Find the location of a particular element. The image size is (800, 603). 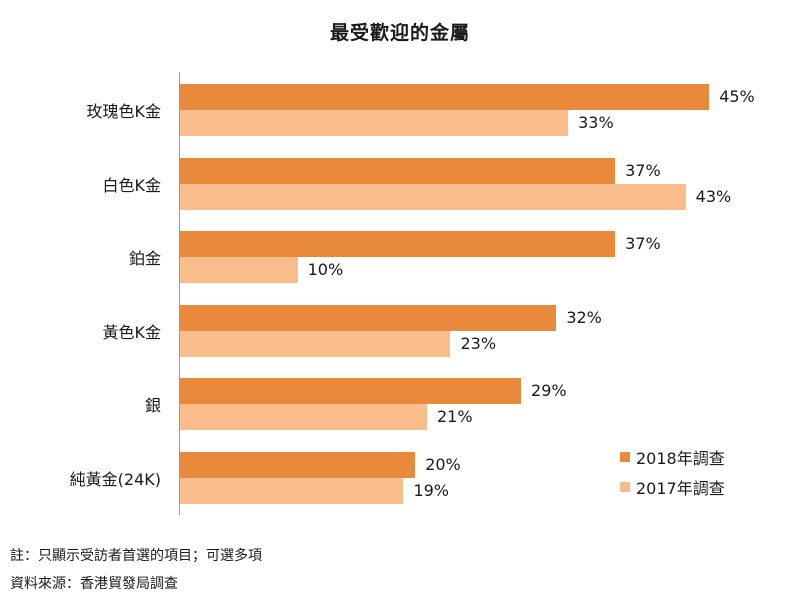

value-label: 45% is located at coordinates (737, 96).